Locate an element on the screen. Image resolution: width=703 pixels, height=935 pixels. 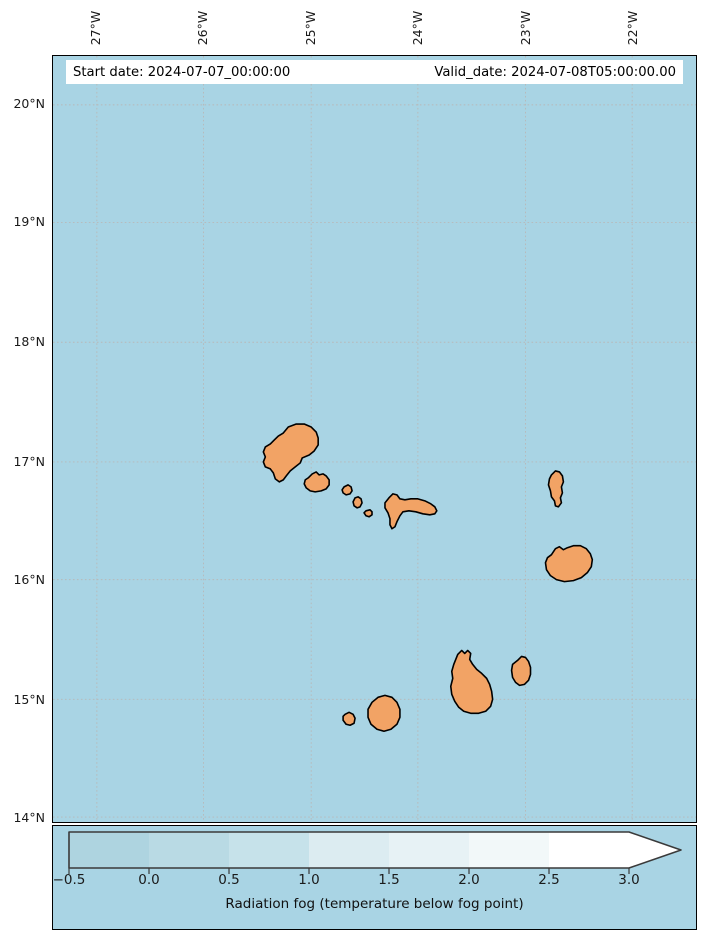
ytick-label-18n: 18°N is located at coordinates (29, 341).